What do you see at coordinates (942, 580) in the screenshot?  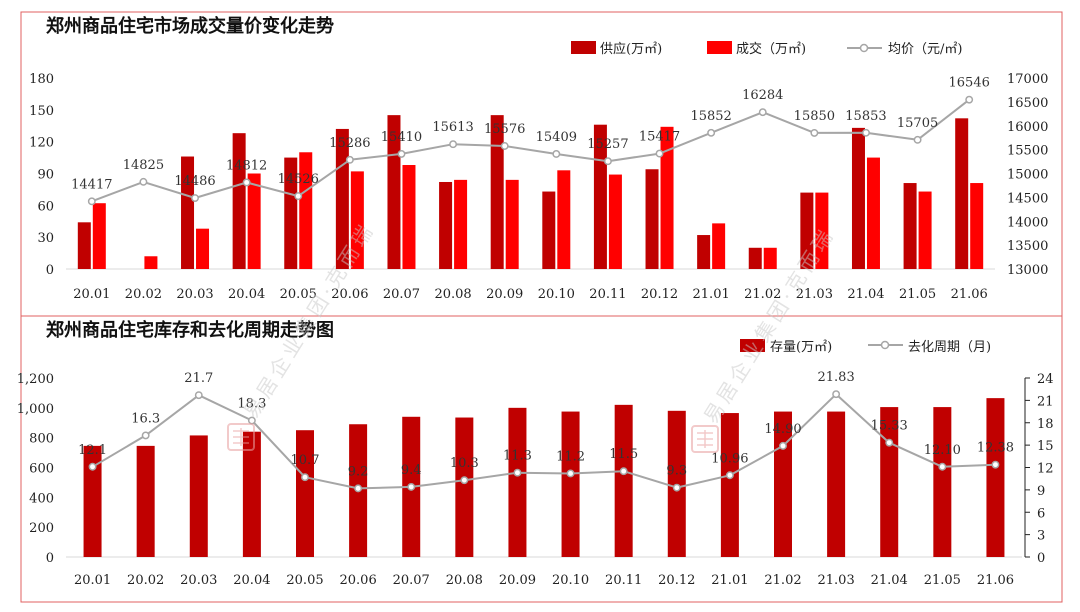 I see `x-tick-label: 21.05` at bounding box center [942, 580].